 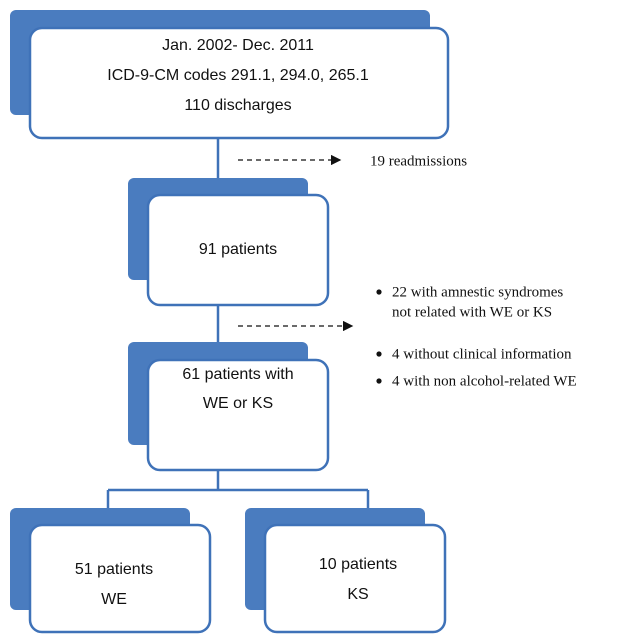 What do you see at coordinates (237, 374) in the screenshot?
I see `node-text: 61 patients with` at bounding box center [237, 374].